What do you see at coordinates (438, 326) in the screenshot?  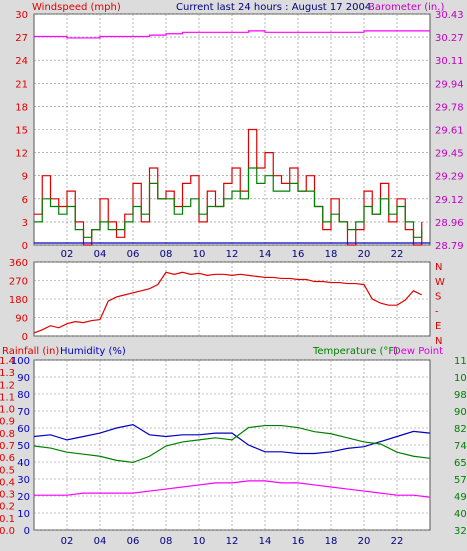 I see `compass-tick-label: E` at bounding box center [438, 326].